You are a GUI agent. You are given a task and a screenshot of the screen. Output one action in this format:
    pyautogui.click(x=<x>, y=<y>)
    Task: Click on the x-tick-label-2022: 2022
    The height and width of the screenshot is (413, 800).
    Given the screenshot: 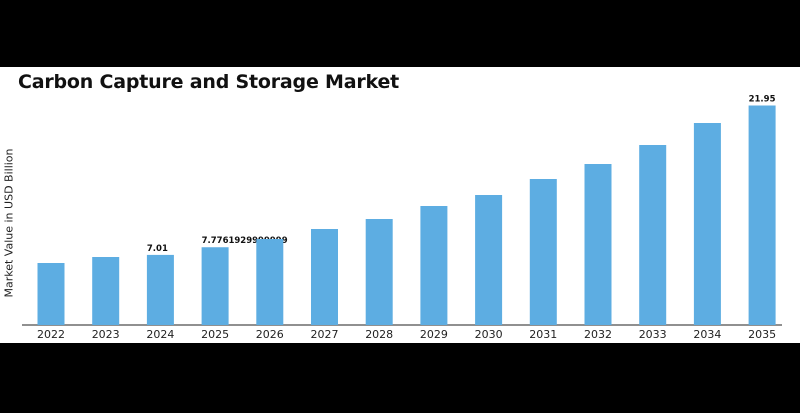 What is the action you would take?
    pyautogui.click(x=51, y=334)
    